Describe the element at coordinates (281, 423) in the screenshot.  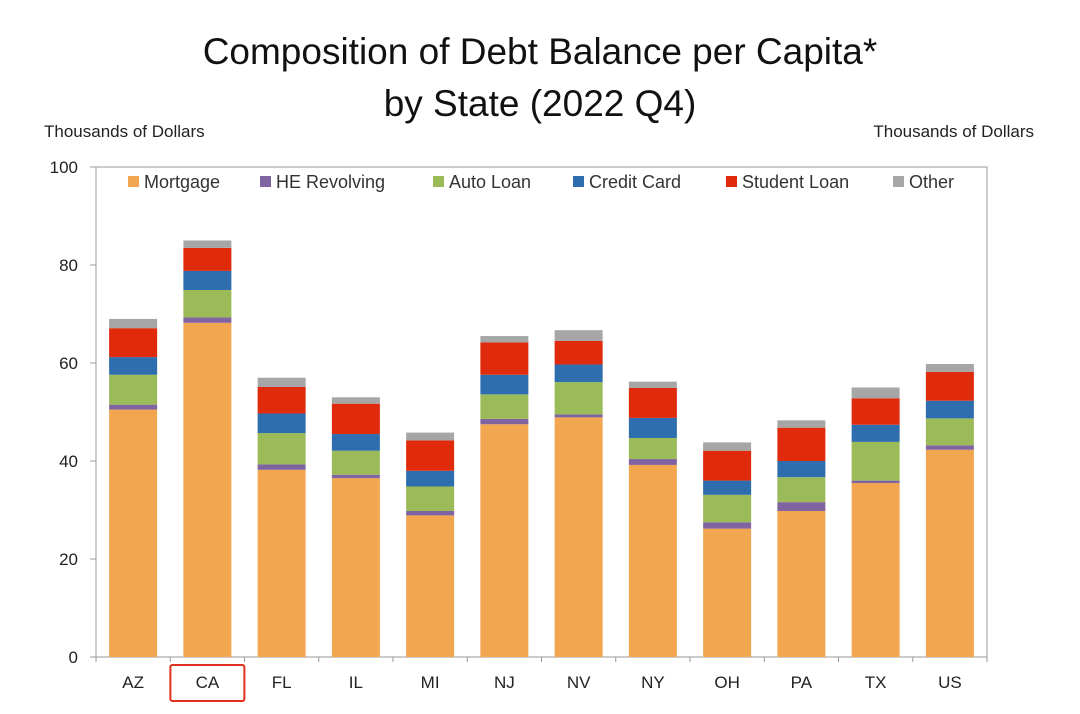
I see `bar-segment-fl-credit-card` at that location.